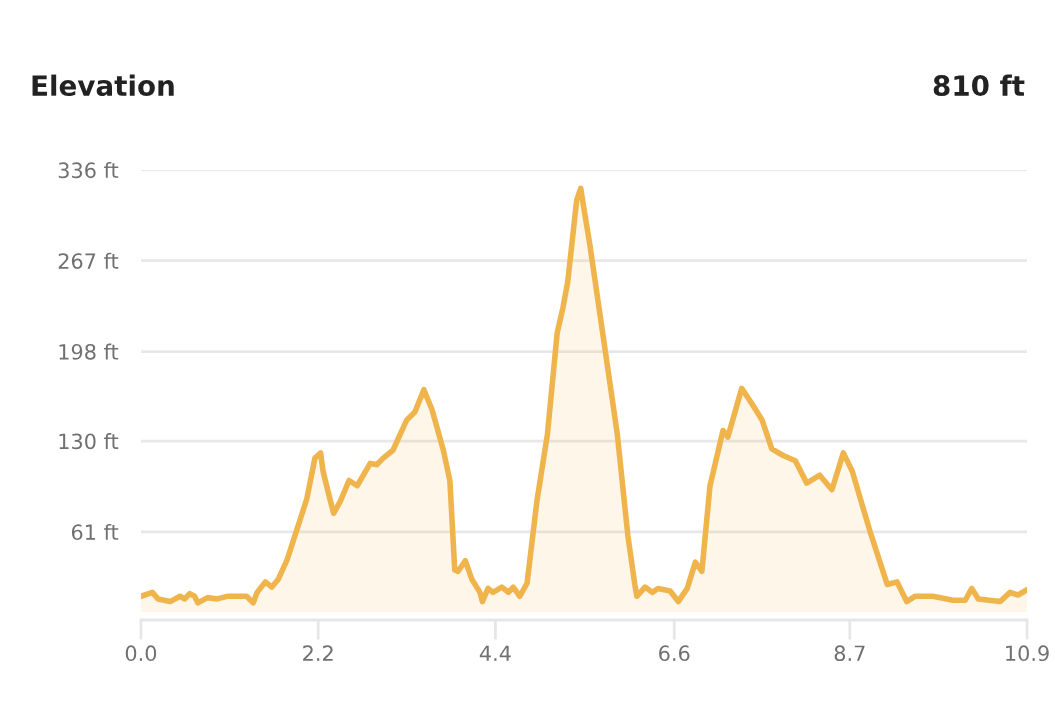 The height and width of the screenshot is (708, 1055). I want to click on chart-title: Elevation, so click(103, 85).